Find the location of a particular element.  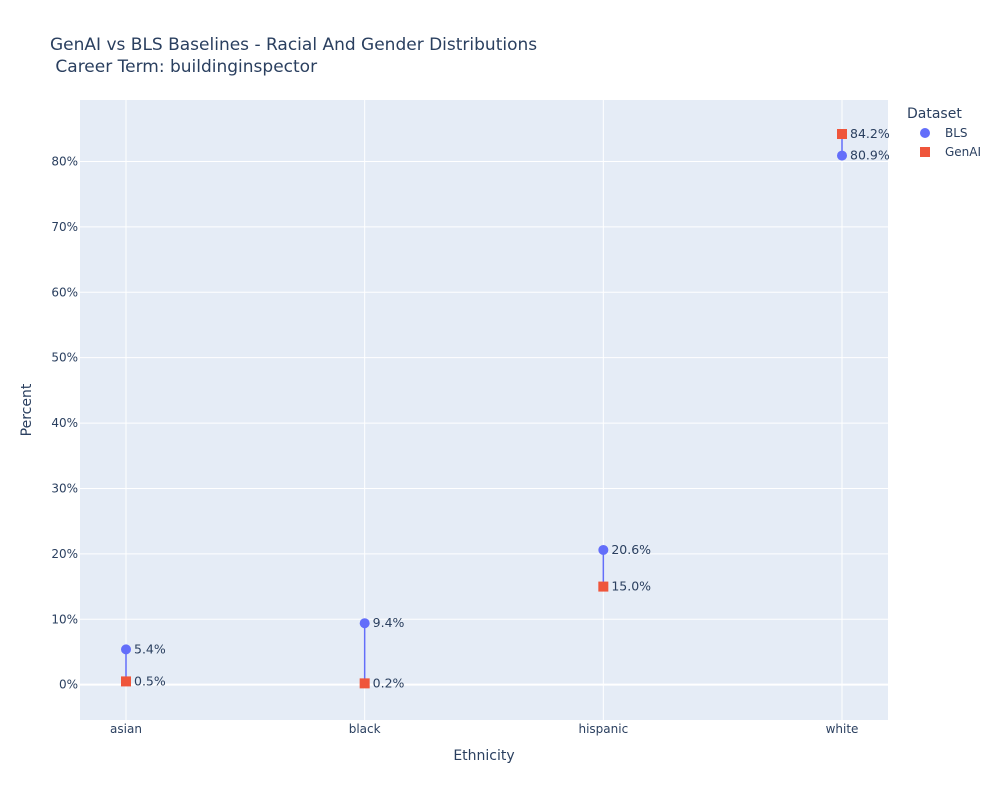

genai-data-label: 15.0% is located at coordinates (631, 586).